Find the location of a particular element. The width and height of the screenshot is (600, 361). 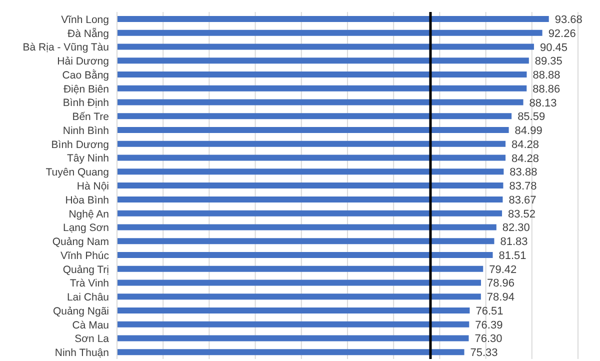

data-label: 93.68 is located at coordinates (568, 20).